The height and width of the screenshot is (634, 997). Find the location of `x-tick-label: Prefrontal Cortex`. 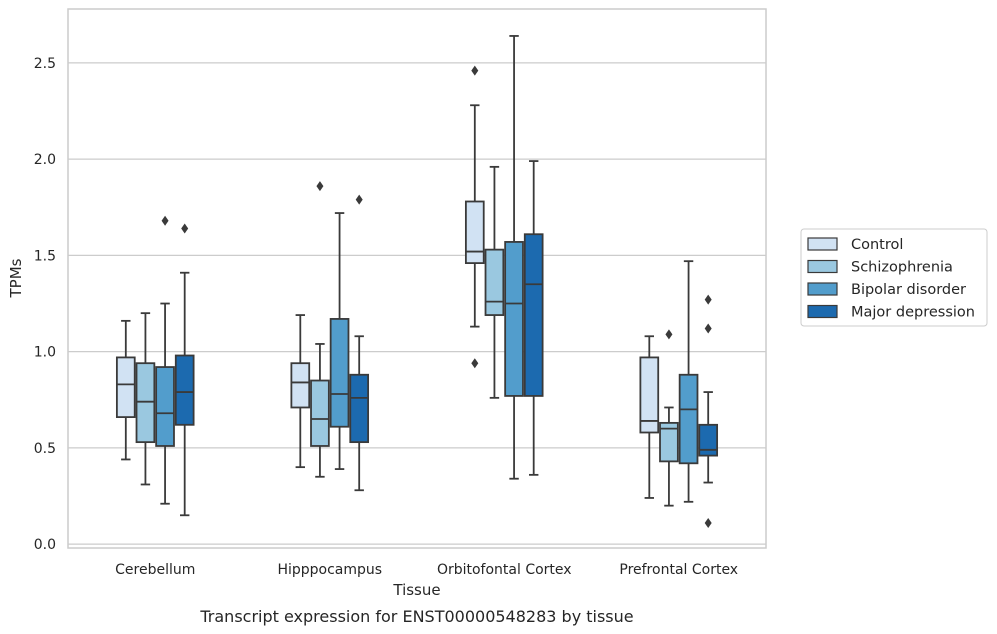

x-tick-label: Prefrontal Cortex is located at coordinates (678, 570).